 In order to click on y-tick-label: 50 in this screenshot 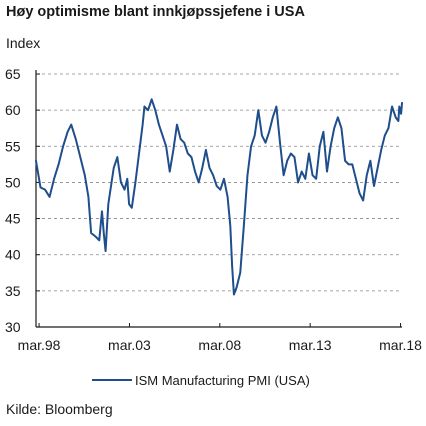, I will do `click(13, 182)`.